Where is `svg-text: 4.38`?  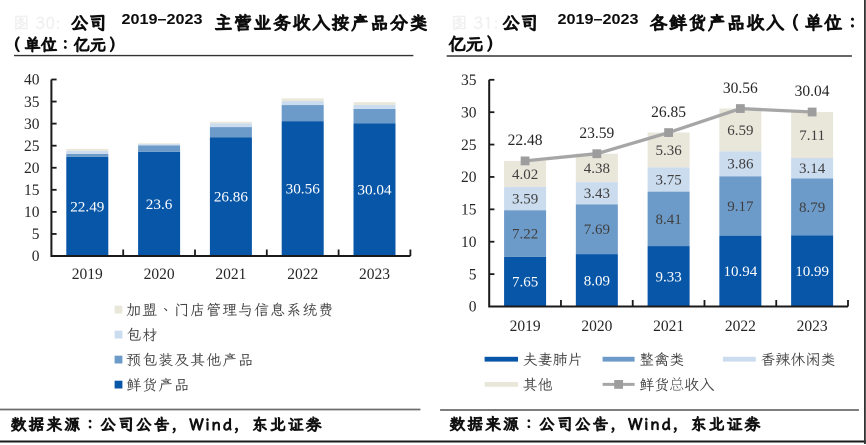
svg-text: 4.38 is located at coordinates (597, 169).